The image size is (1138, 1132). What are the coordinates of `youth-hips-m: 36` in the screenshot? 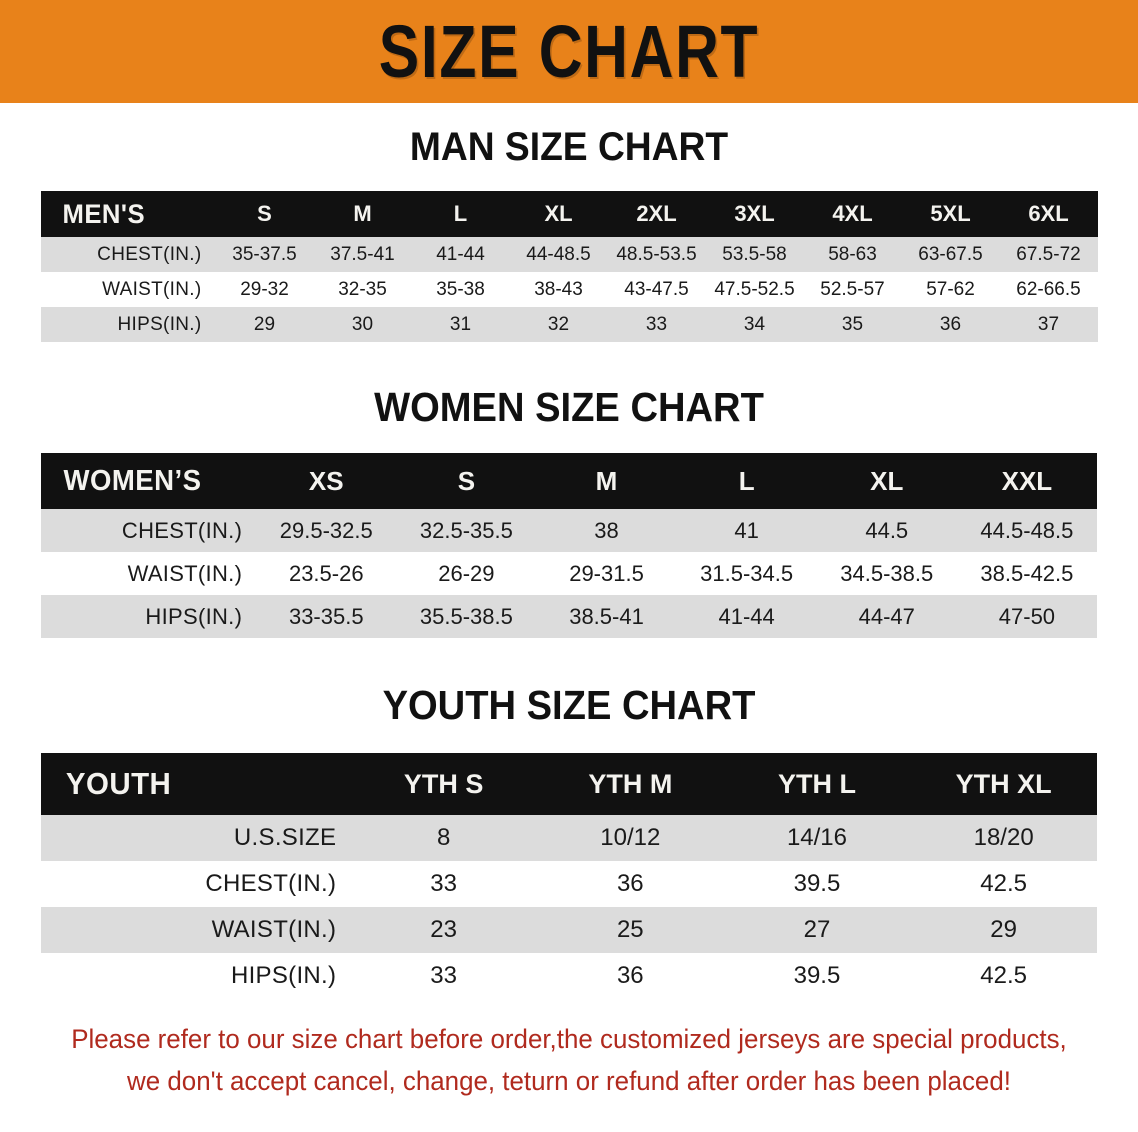 It's located at (630, 975).